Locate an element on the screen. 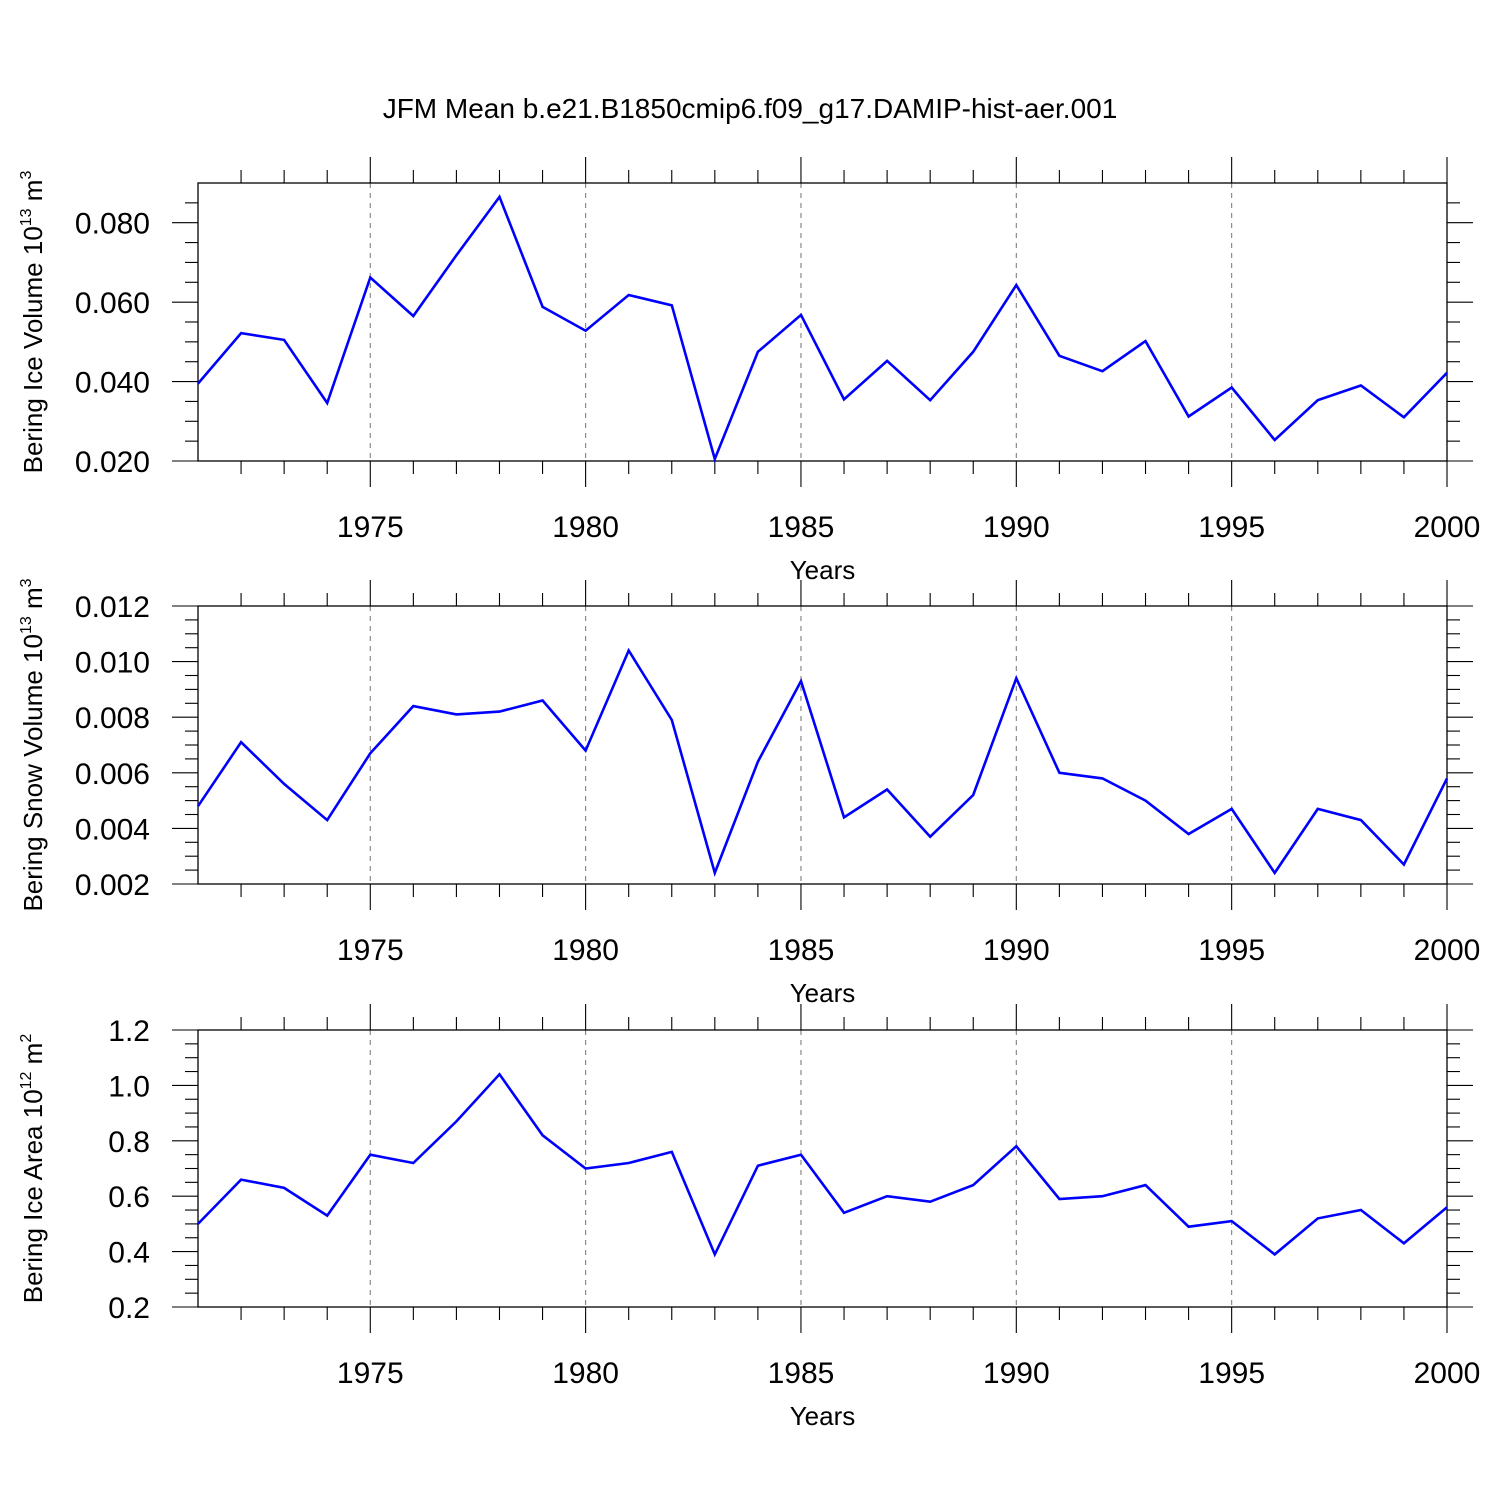 The image size is (1500, 1500). y-tick-label: 1.0 is located at coordinates (129, 1086).